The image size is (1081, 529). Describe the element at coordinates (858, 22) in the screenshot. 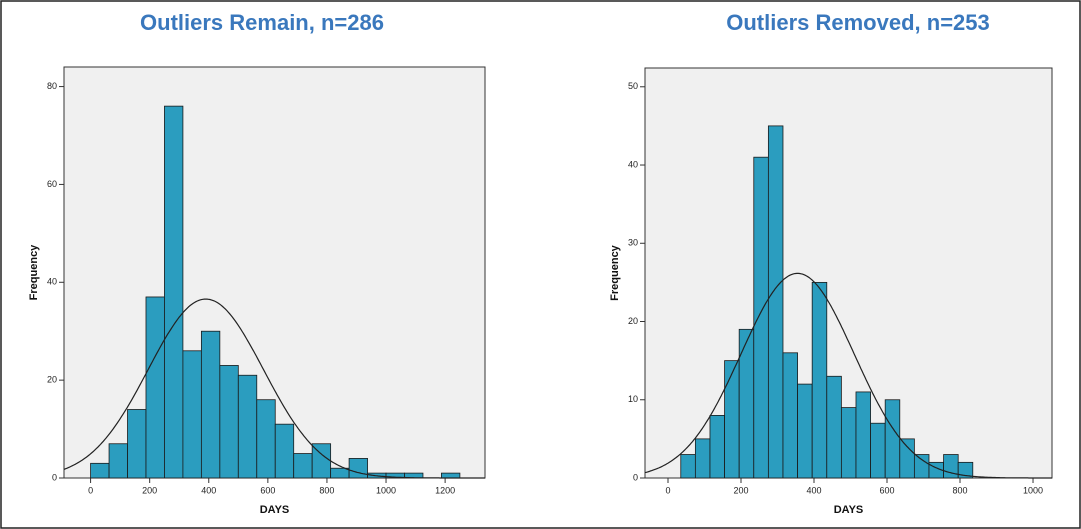

I see `chart-title: Outliers Removed, n=253` at that location.